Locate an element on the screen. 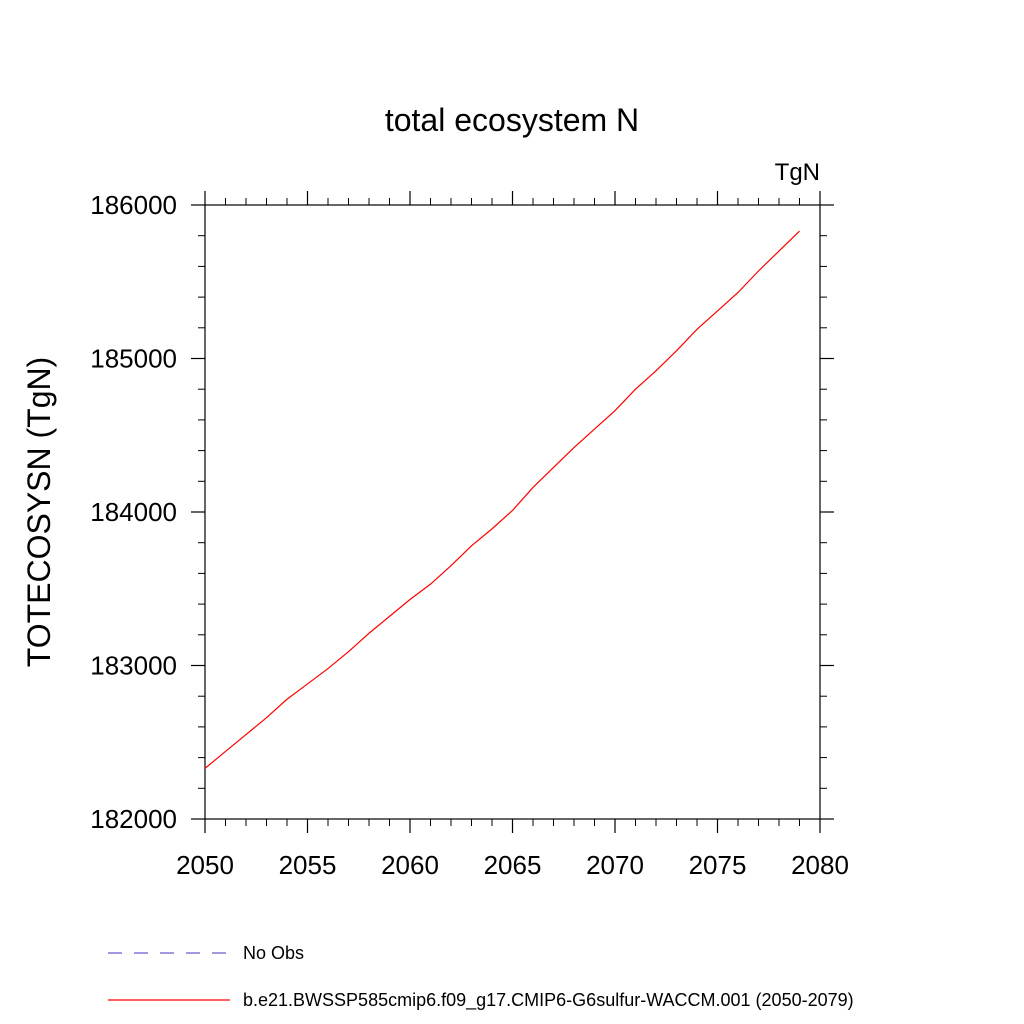 This screenshot has width=1024, height=1024. y-axis-label: TOTECOSYSN (TgN) is located at coordinates (39, 512).